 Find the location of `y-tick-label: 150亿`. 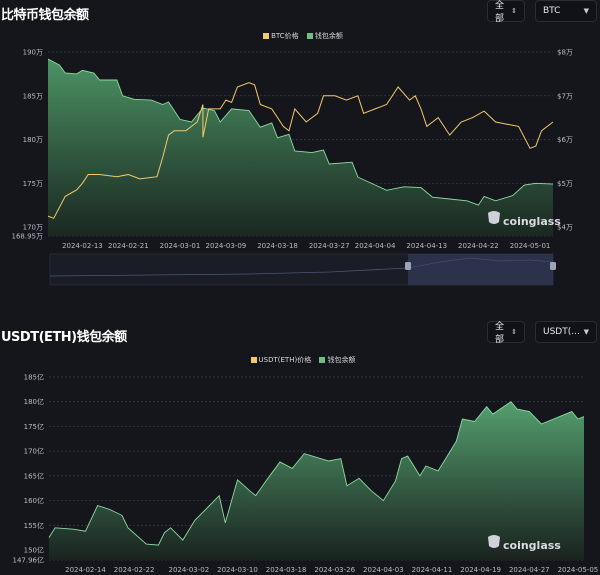

y-tick-label: 150亿 is located at coordinates (34, 550).